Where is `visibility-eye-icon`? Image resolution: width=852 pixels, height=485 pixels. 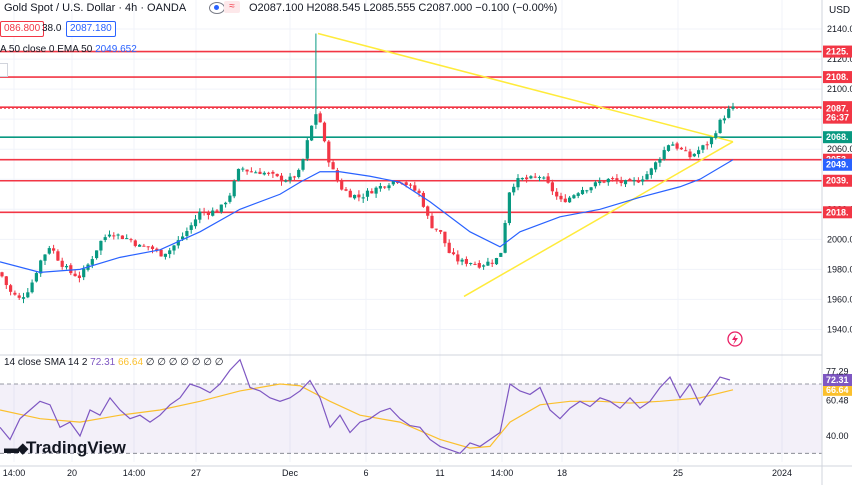 visibility-eye-icon is located at coordinates (217, 8).